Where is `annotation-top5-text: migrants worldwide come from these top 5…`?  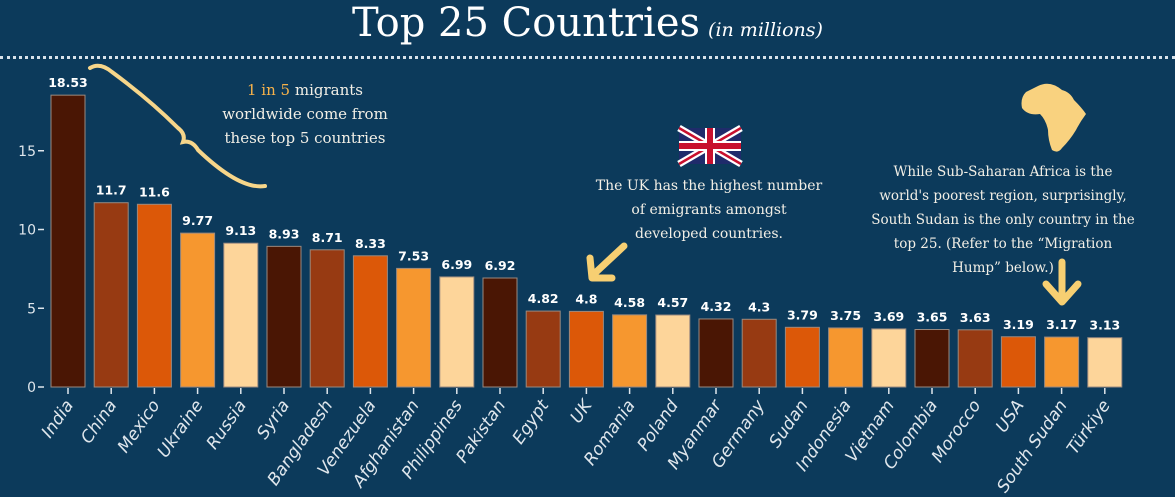
annotation-top5-text: migrants worldwide come from these top 5… is located at coordinates (305, 114).